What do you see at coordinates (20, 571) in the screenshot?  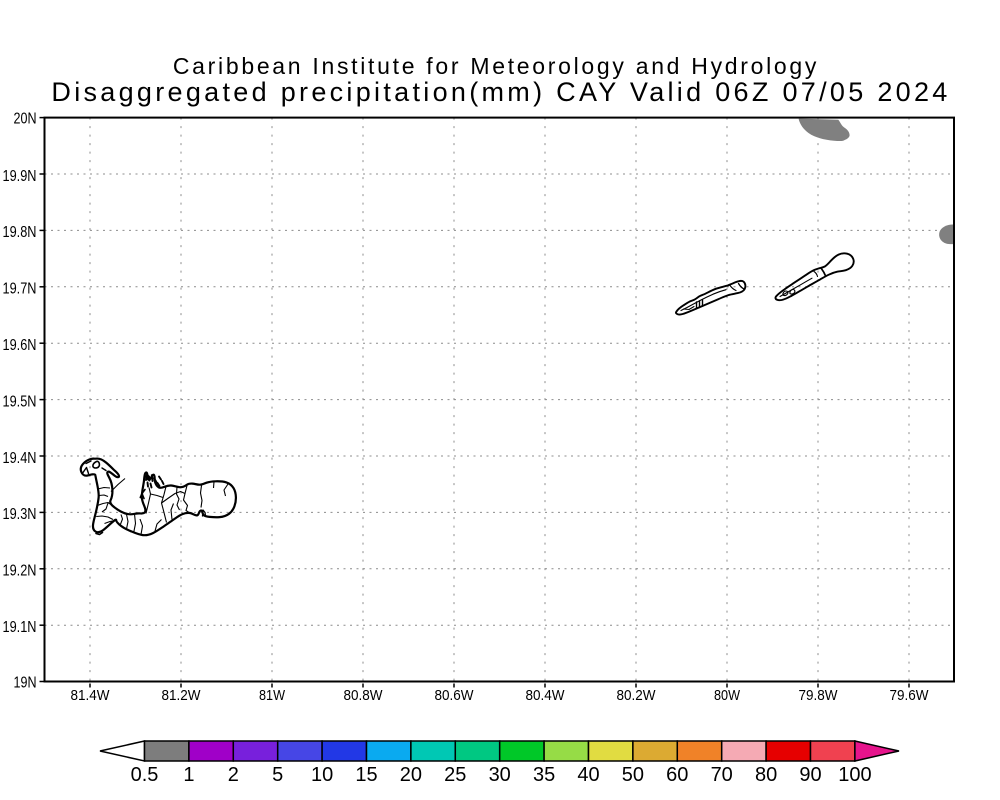 I see `svg-text: 19.2N` at bounding box center [20, 571].